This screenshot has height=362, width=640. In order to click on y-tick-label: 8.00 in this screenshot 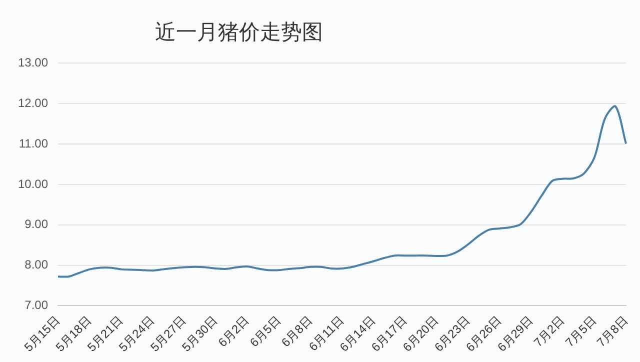, I will do `click(36, 265)`.